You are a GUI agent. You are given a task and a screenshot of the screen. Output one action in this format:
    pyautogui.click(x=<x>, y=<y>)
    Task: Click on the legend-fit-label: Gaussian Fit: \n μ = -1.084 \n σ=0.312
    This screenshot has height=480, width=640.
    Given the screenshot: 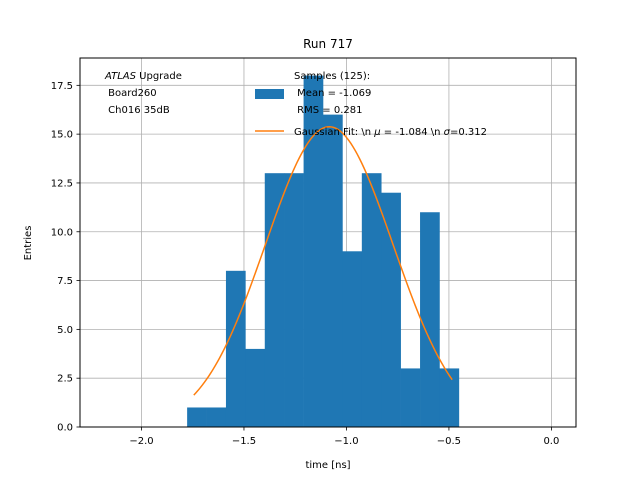 What is the action you would take?
    pyautogui.click(x=390, y=132)
    